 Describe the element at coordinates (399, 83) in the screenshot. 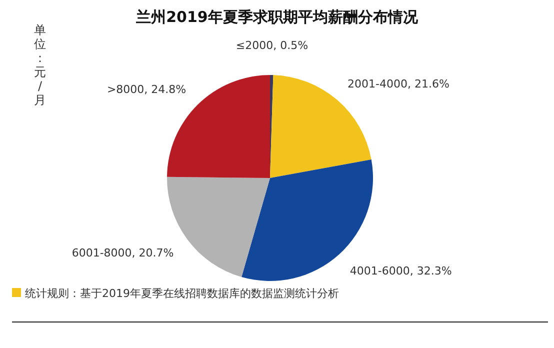

I see `slice-label: 2001-4000, 21.6%` at that location.